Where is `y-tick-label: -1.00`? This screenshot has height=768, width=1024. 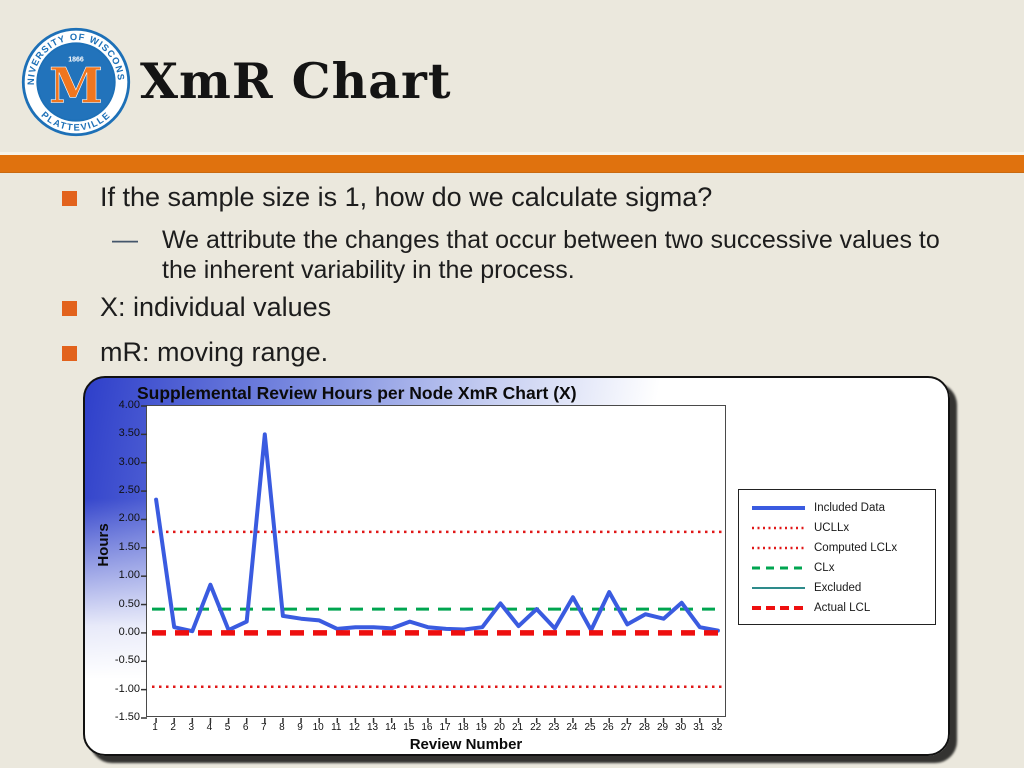
y-tick-label: -1.00 is located at coordinates (127, 688).